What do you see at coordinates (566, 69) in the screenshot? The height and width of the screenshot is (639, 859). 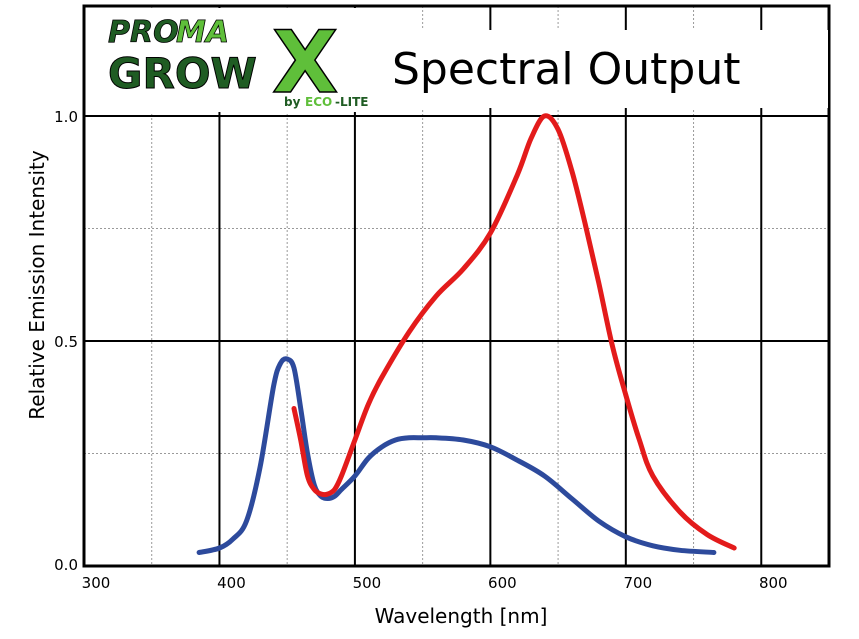 I see `chart-title: Spectral Output` at bounding box center [566, 69].